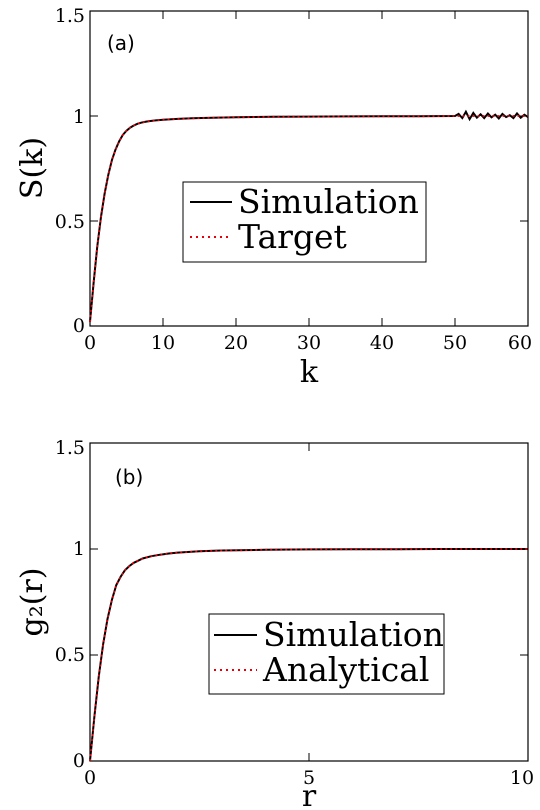  What do you see at coordinates (79, 761) in the screenshot?
I see `ytick-label-b-0: 0` at bounding box center [79, 761].